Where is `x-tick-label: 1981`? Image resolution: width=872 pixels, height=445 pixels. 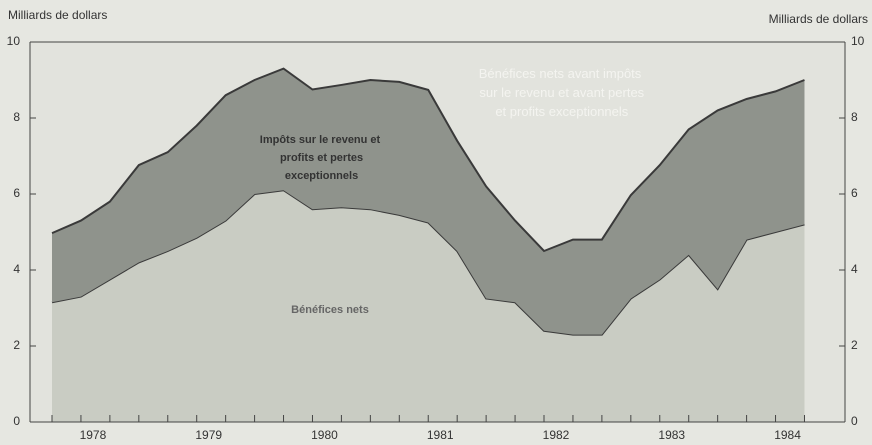 x-tick-label: 1981 is located at coordinates (440, 435).